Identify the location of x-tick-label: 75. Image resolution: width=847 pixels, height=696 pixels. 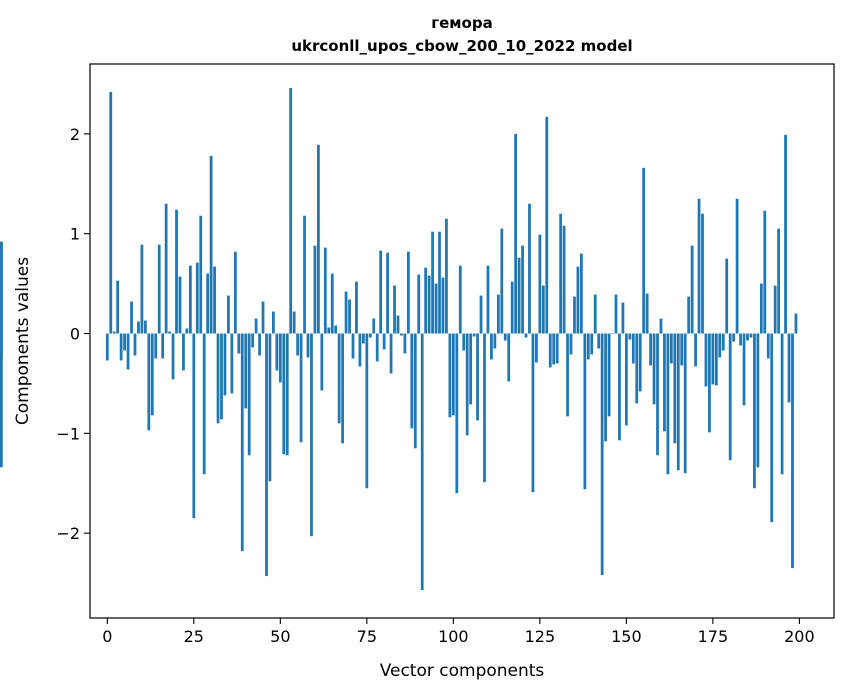
(367, 636).